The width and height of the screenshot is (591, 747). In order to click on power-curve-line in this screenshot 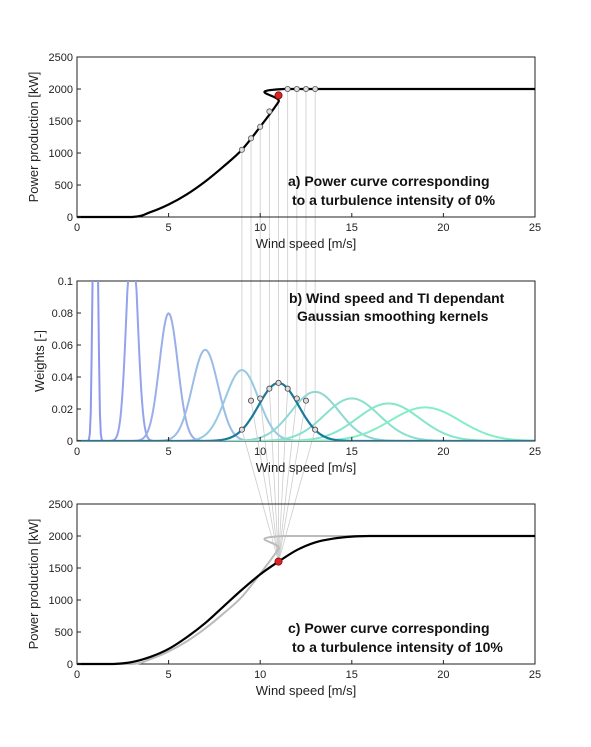, I will do `click(306, 153)`.